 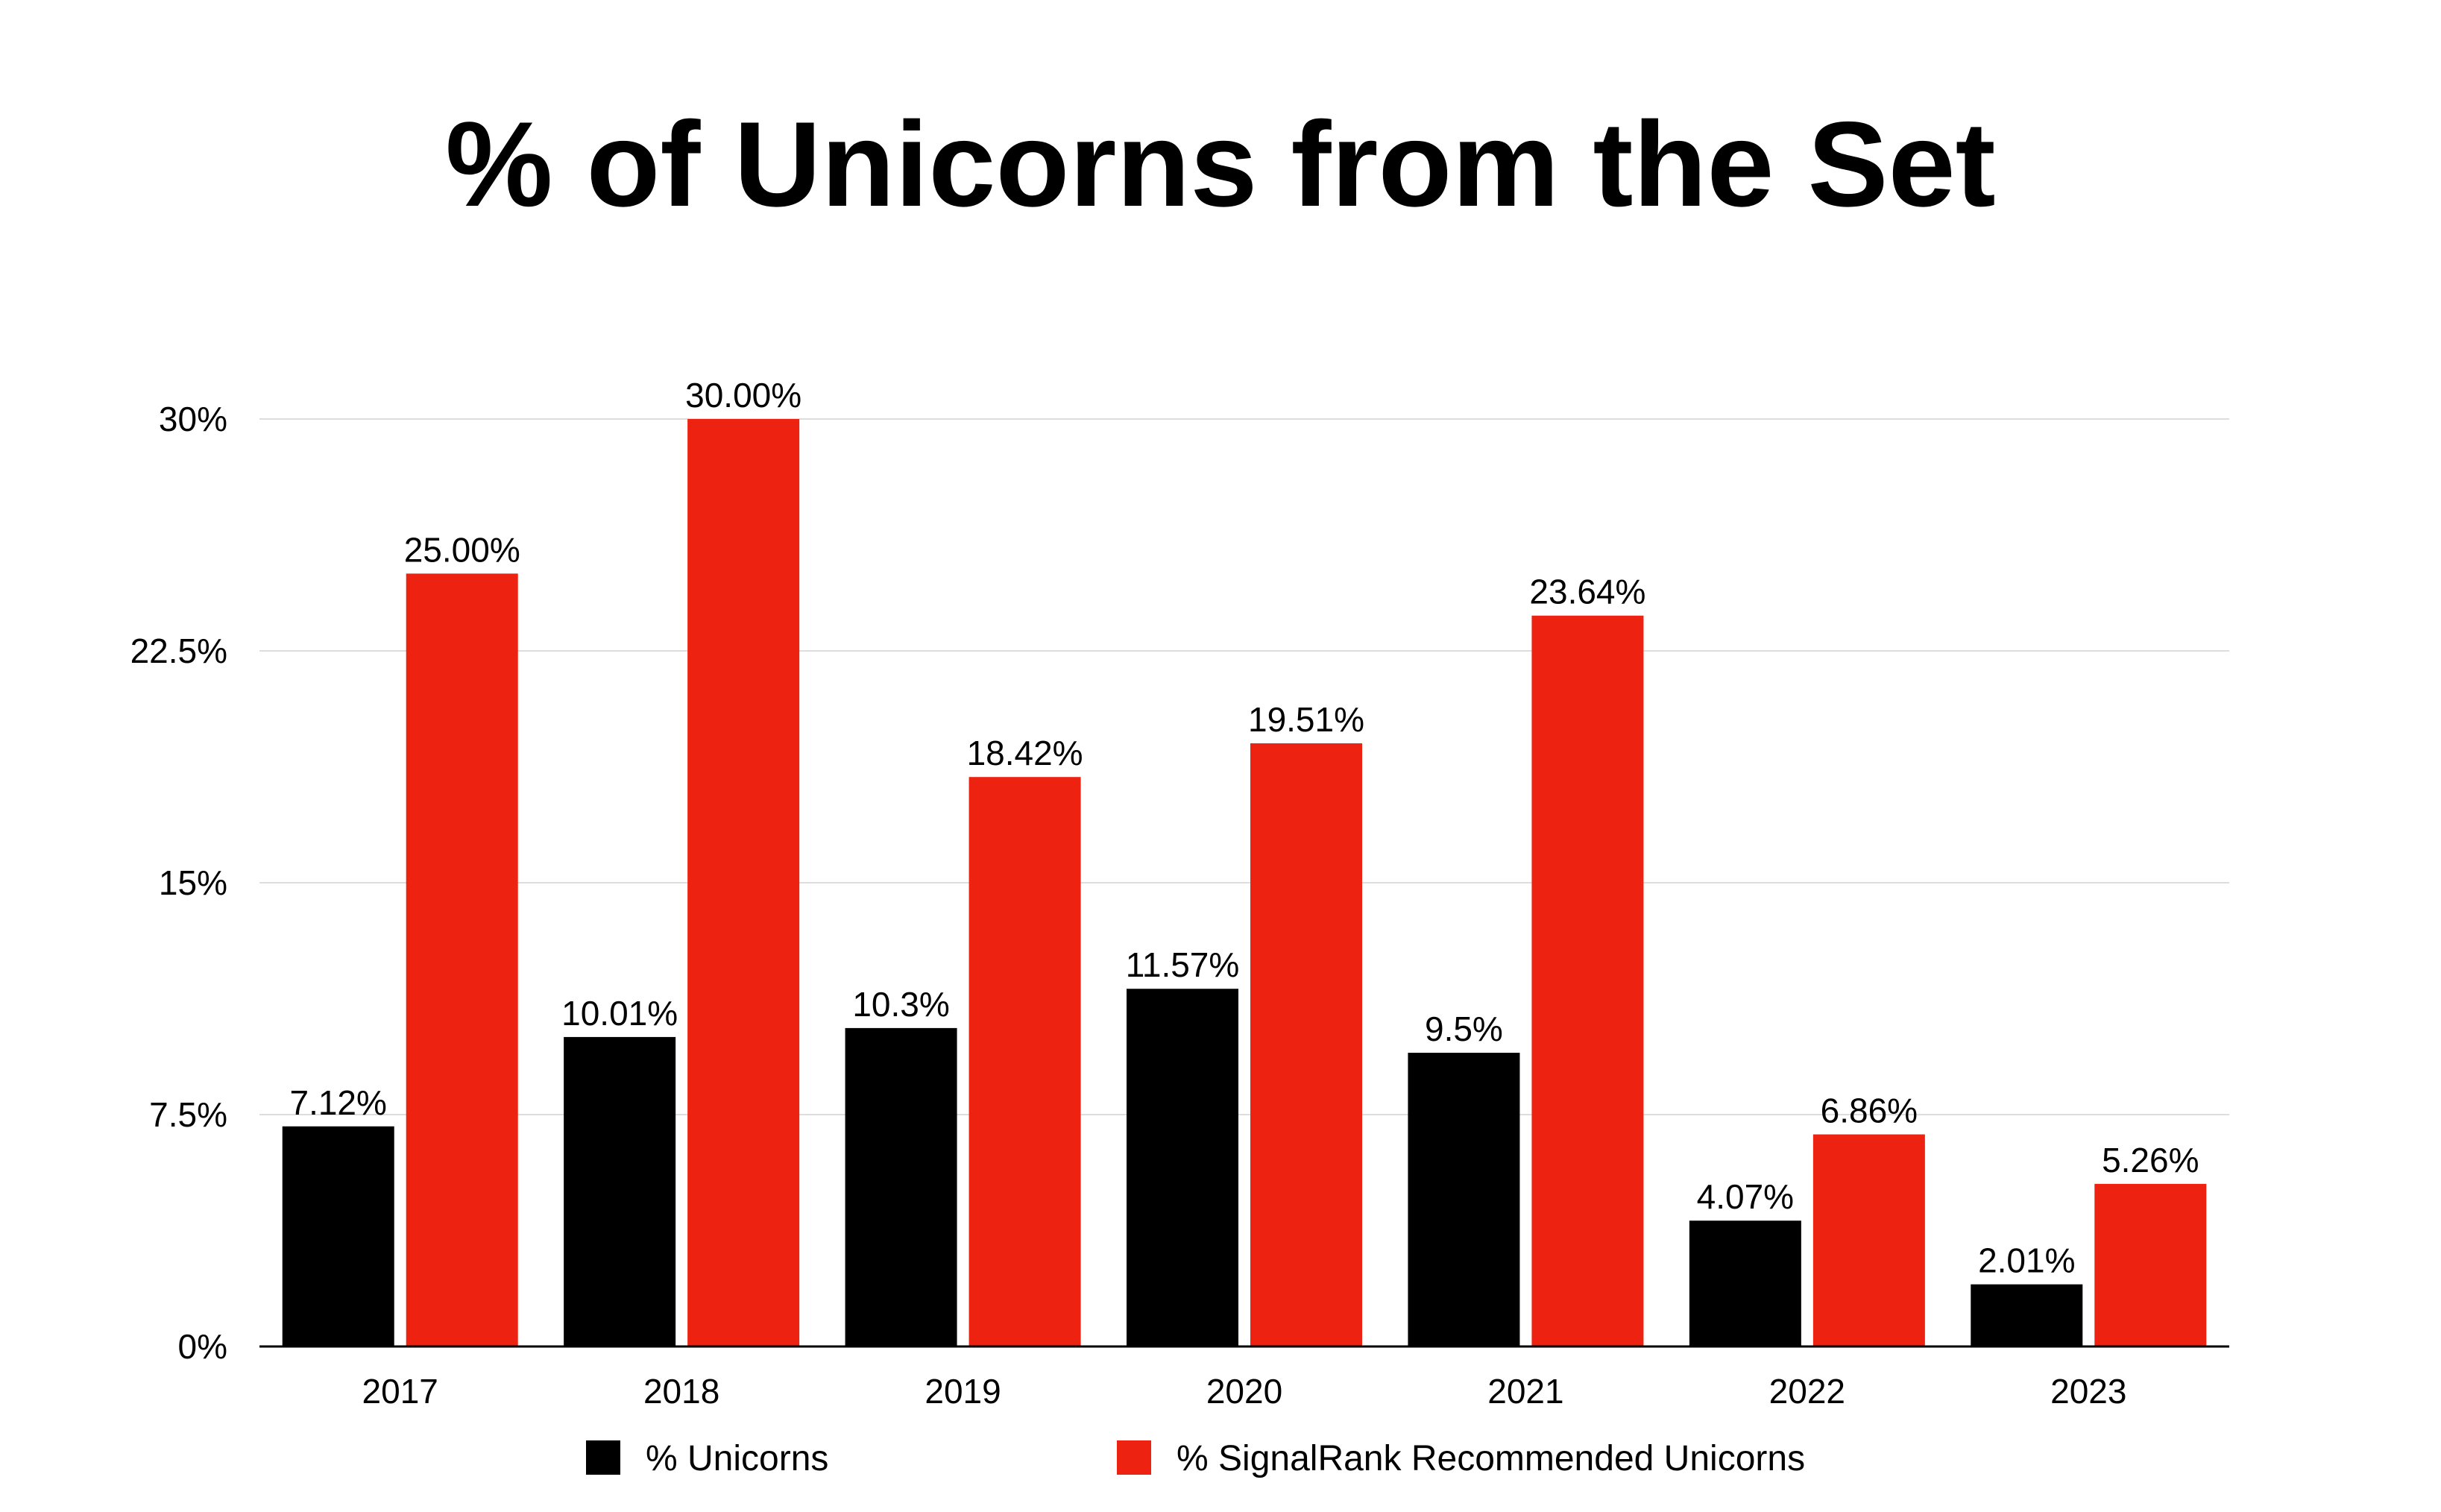 I want to click on y-tick-label: 15%, so click(x=193, y=882).